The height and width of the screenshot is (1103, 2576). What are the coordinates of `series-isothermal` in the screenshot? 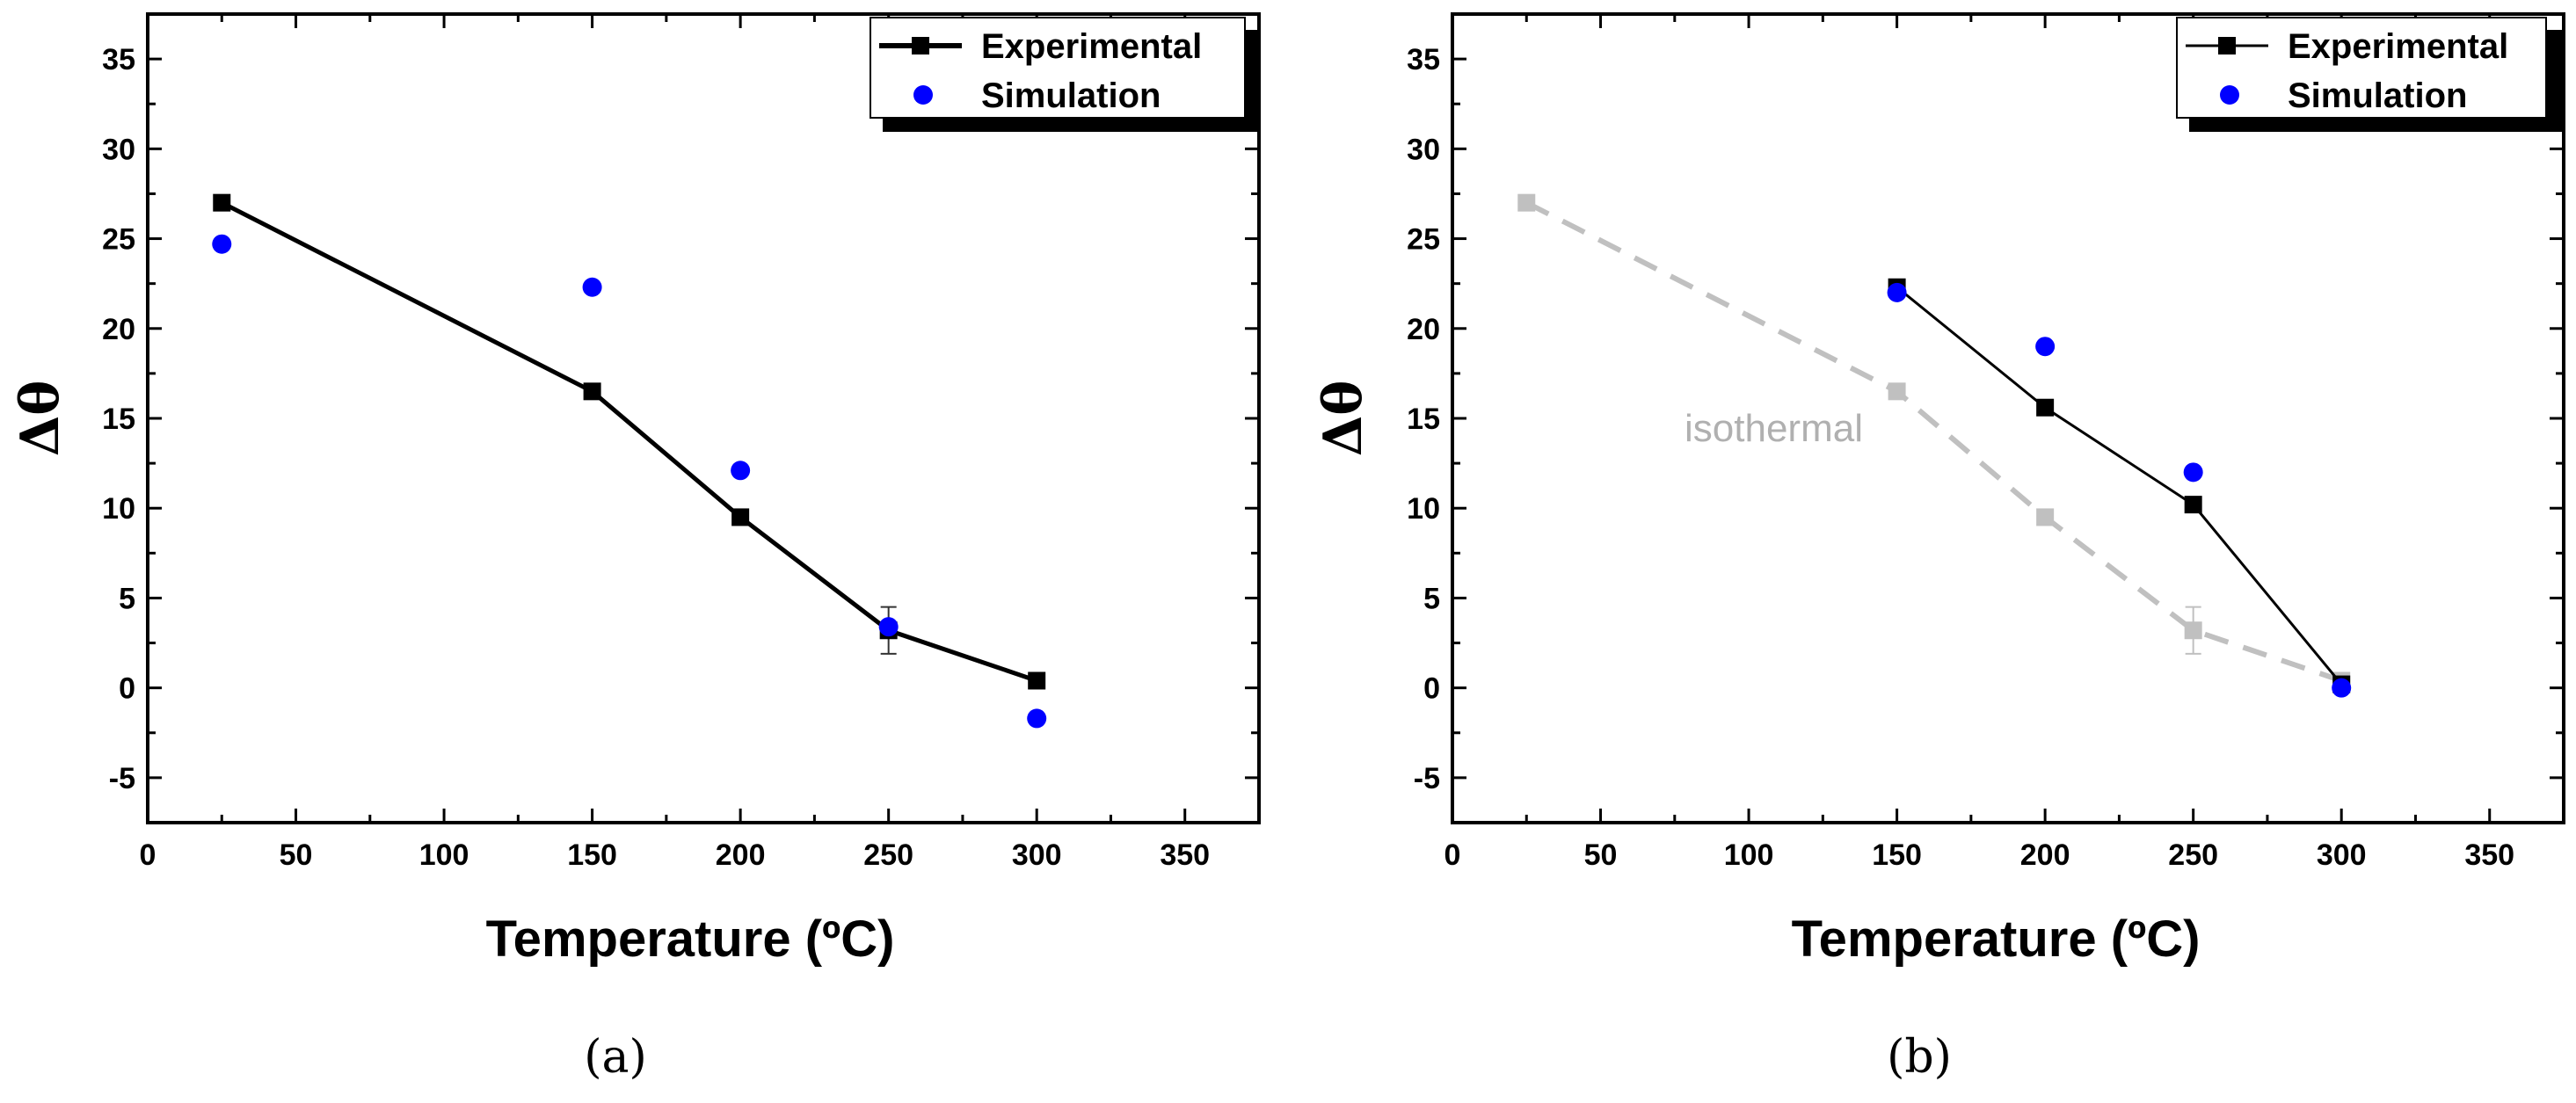 It's located at (1934, 441).